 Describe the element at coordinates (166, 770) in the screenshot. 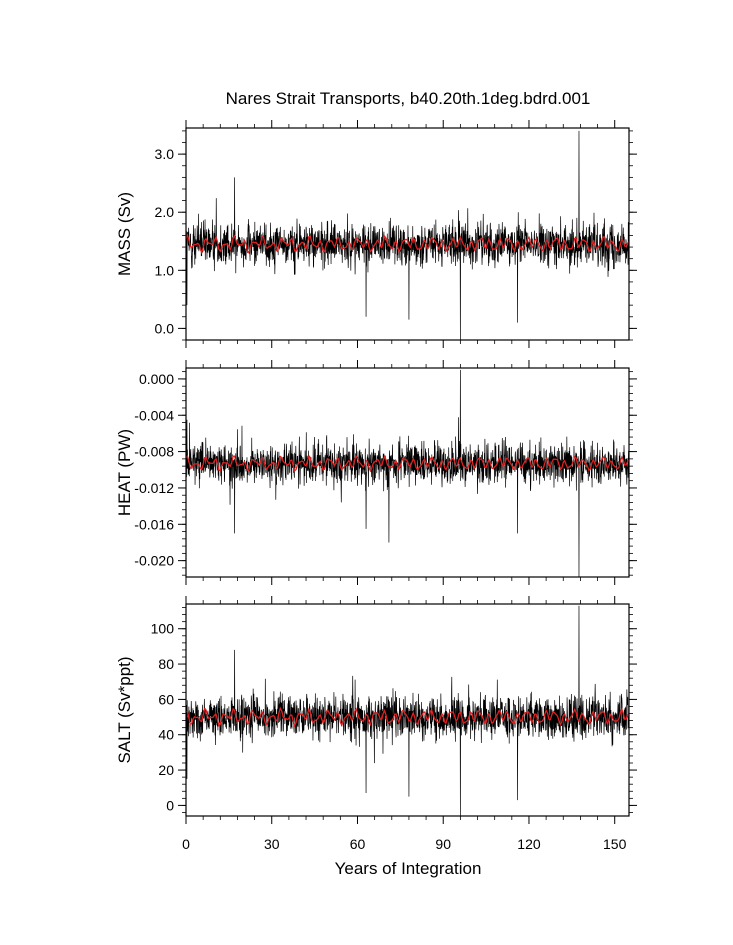

I see `y-tick-label: 20` at that location.